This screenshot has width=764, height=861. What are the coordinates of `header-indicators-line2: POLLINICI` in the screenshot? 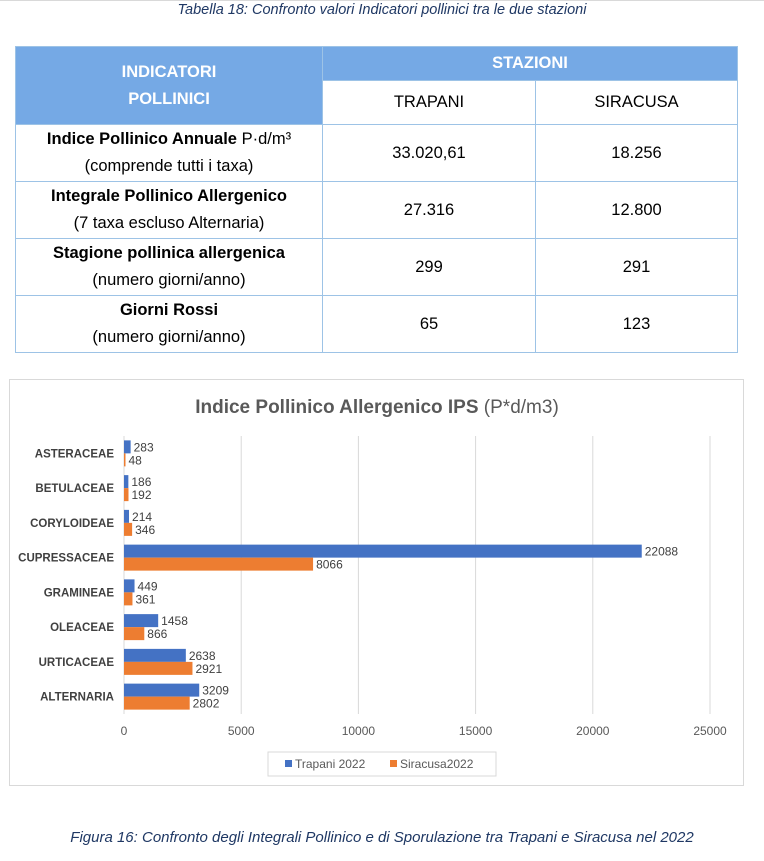 It's located at (169, 98).